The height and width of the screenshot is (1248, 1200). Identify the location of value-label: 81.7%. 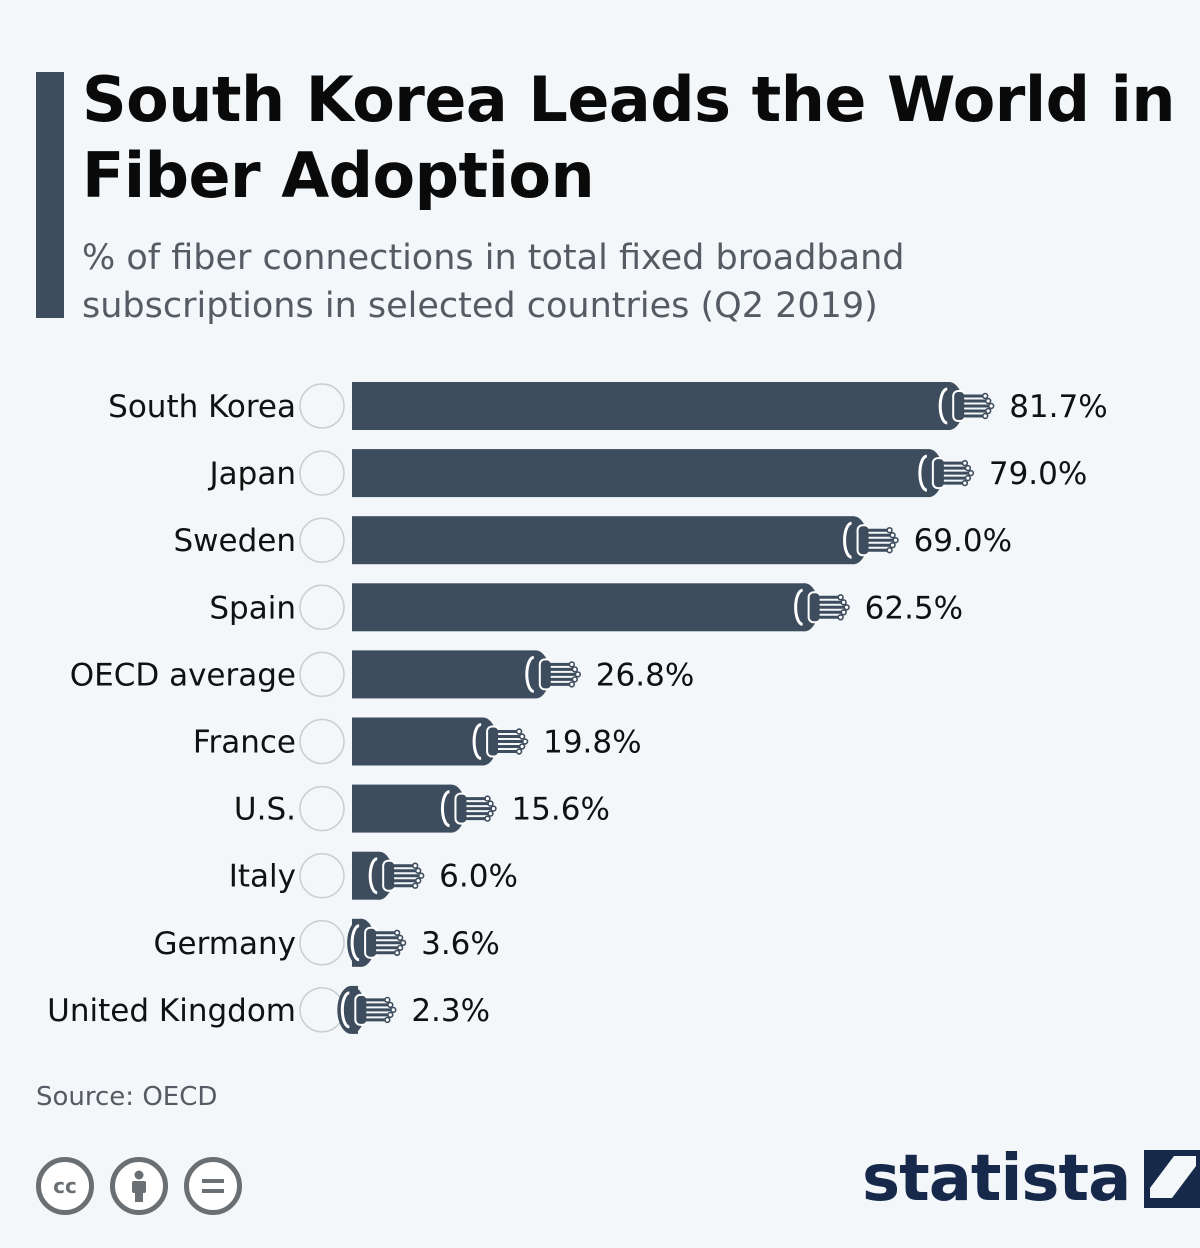
(1058, 407).